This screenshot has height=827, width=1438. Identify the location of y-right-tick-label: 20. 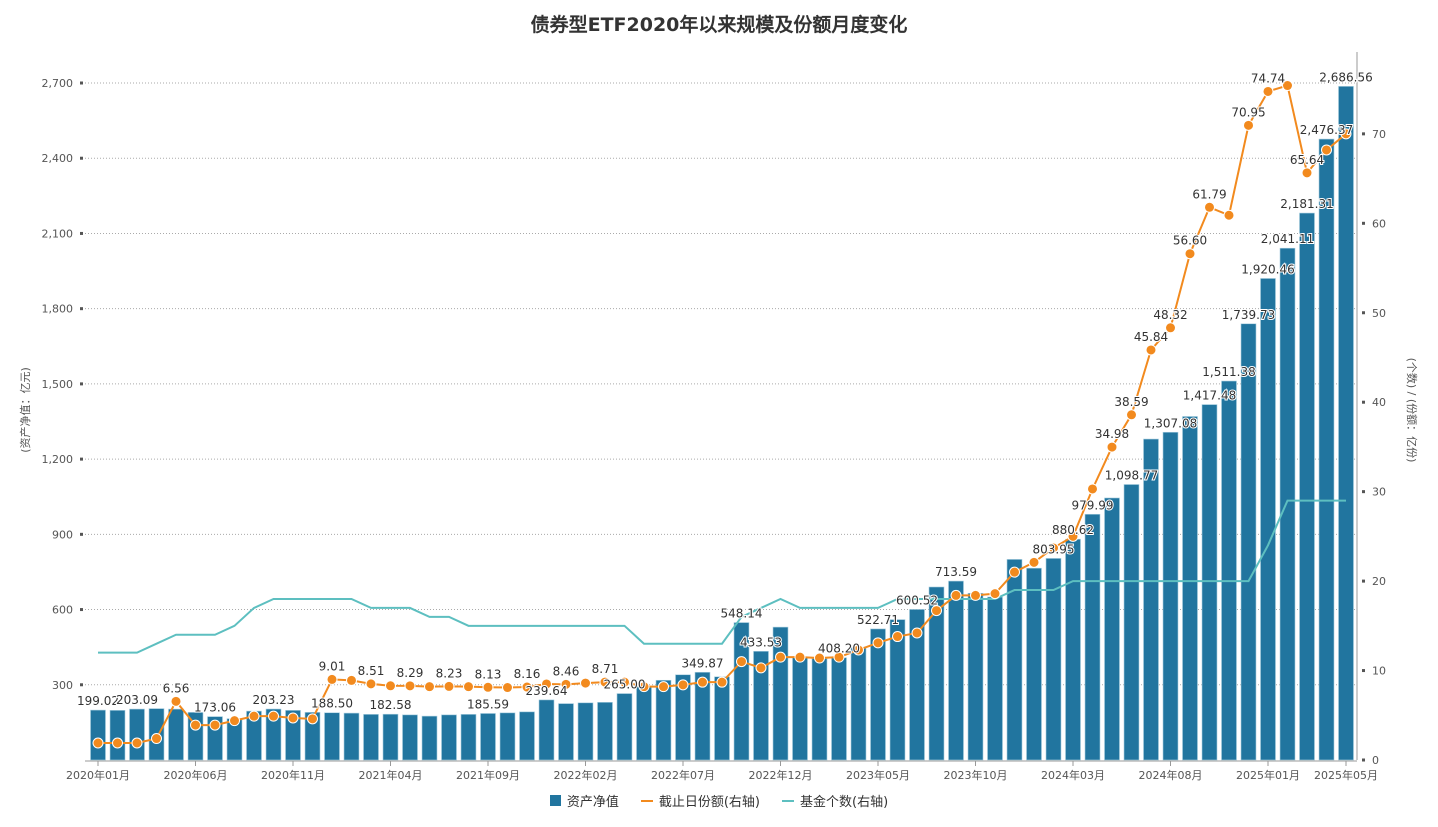
(1379, 581).